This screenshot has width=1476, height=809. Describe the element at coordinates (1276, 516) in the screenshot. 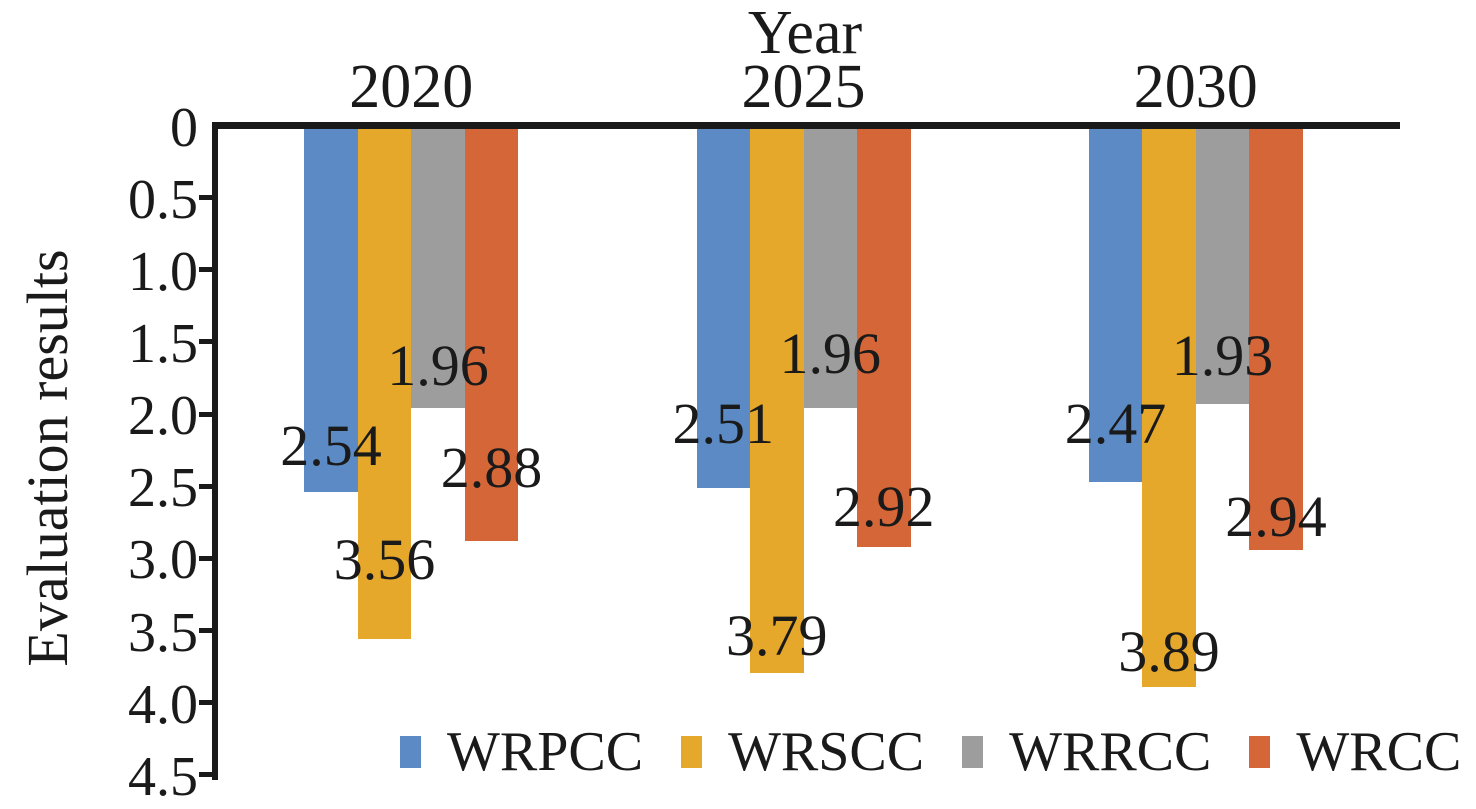

I see `bar-value-label: 2.94` at that location.